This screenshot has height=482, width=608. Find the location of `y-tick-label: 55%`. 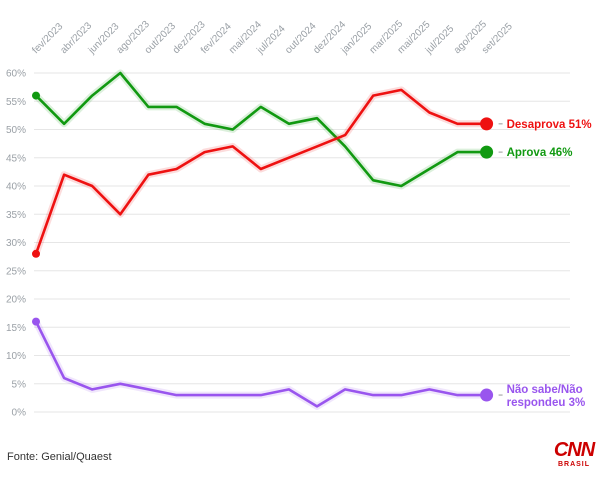

y-tick-label: 55% is located at coordinates (16, 102).